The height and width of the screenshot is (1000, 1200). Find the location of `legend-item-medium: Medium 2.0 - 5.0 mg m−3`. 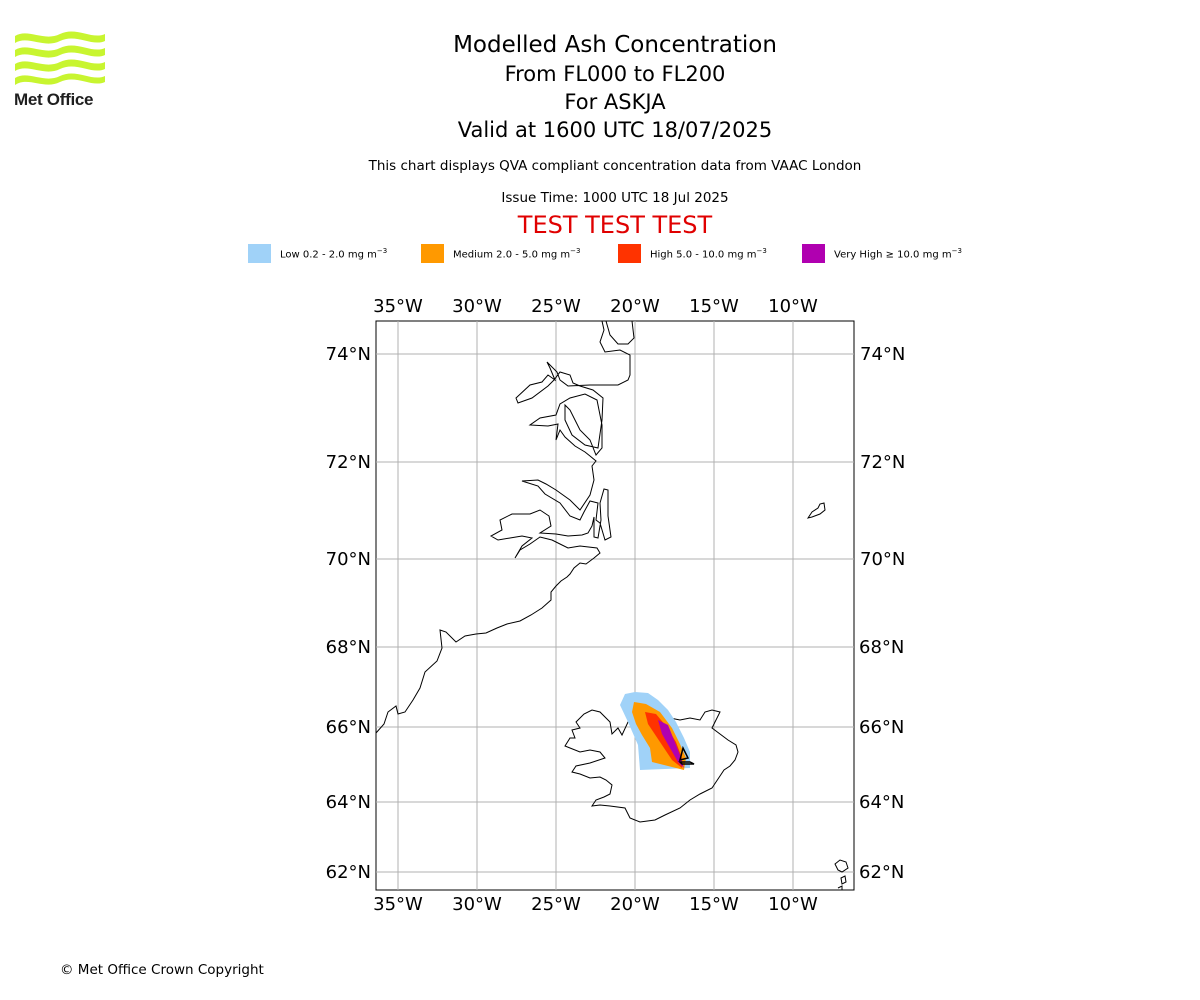

legend-item-medium: Medium 2.0 - 5.0 mg m−3 is located at coordinates (500, 253).